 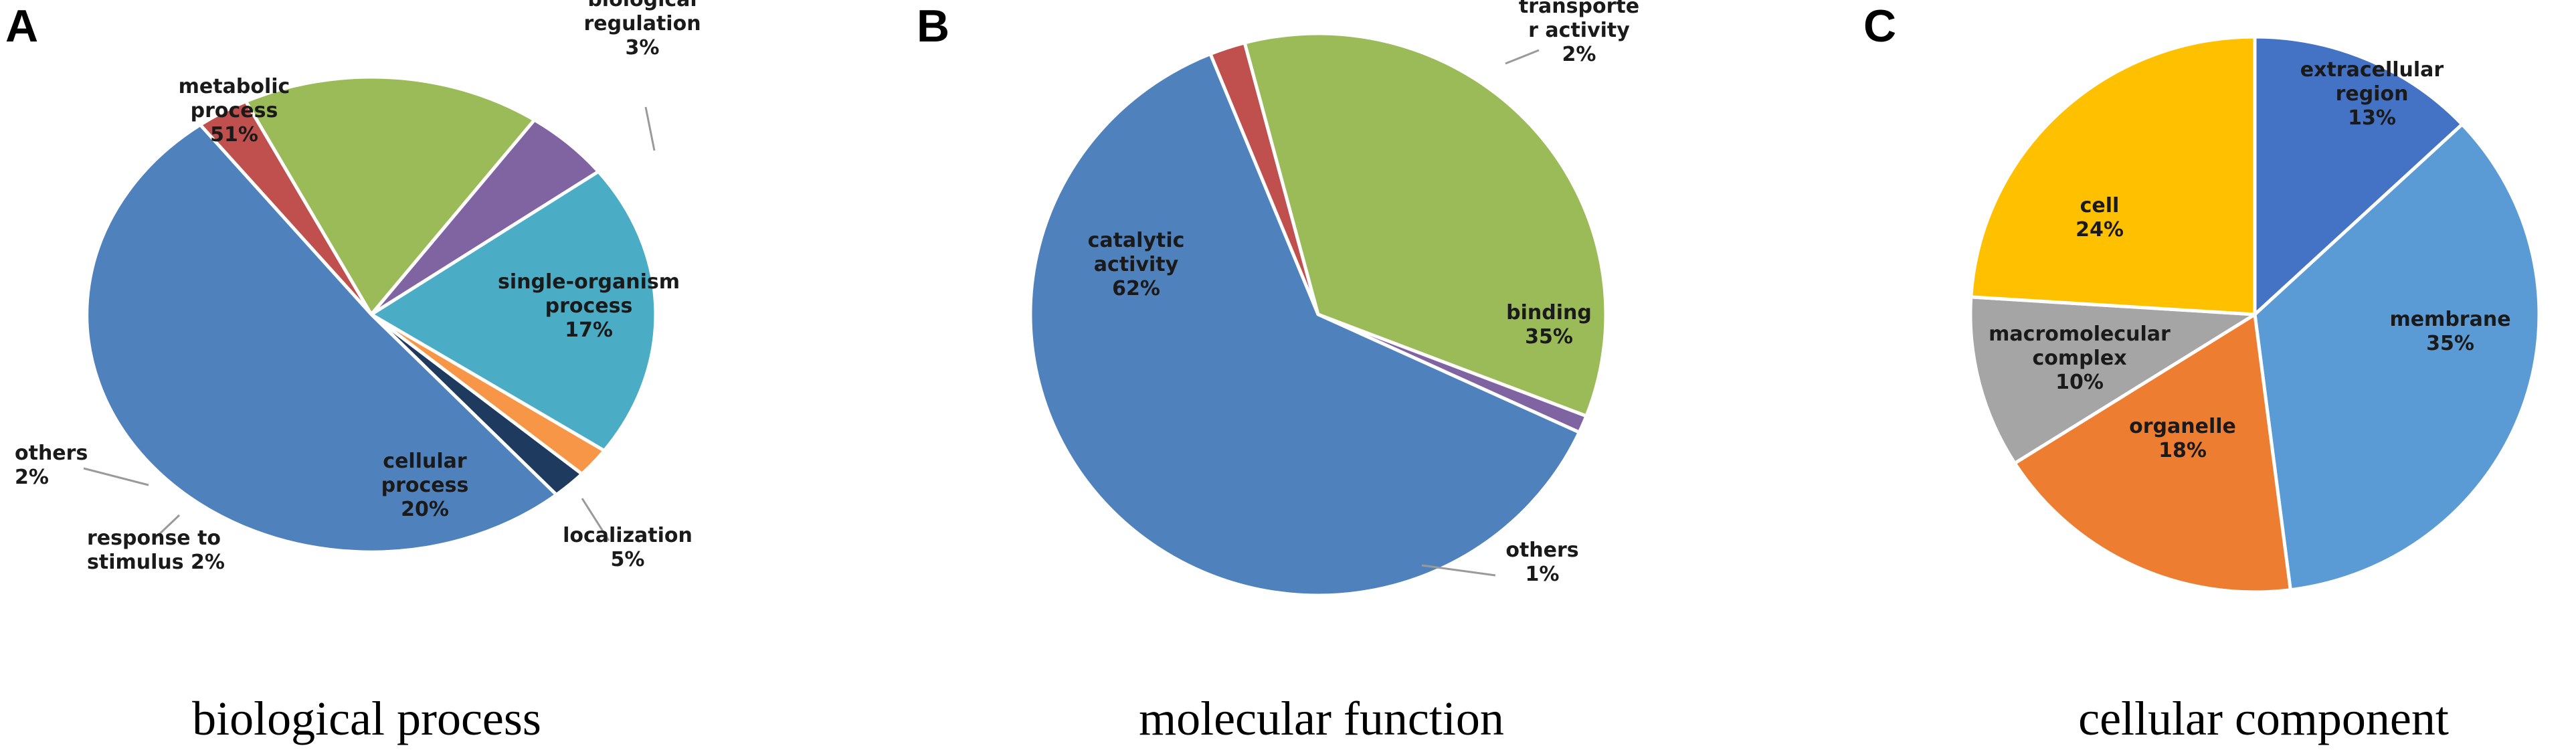 I want to click on slice-label-others: others 2%, so click(x=51, y=465).